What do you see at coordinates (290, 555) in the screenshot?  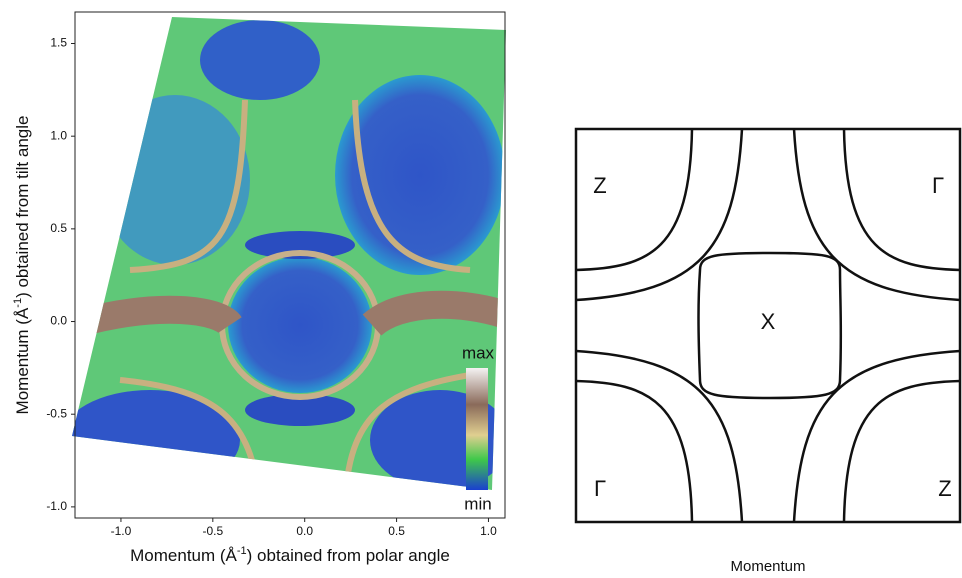 I see `x-axis-label: Momentum (Å-1) obtained from polar angle` at bounding box center [290, 555].